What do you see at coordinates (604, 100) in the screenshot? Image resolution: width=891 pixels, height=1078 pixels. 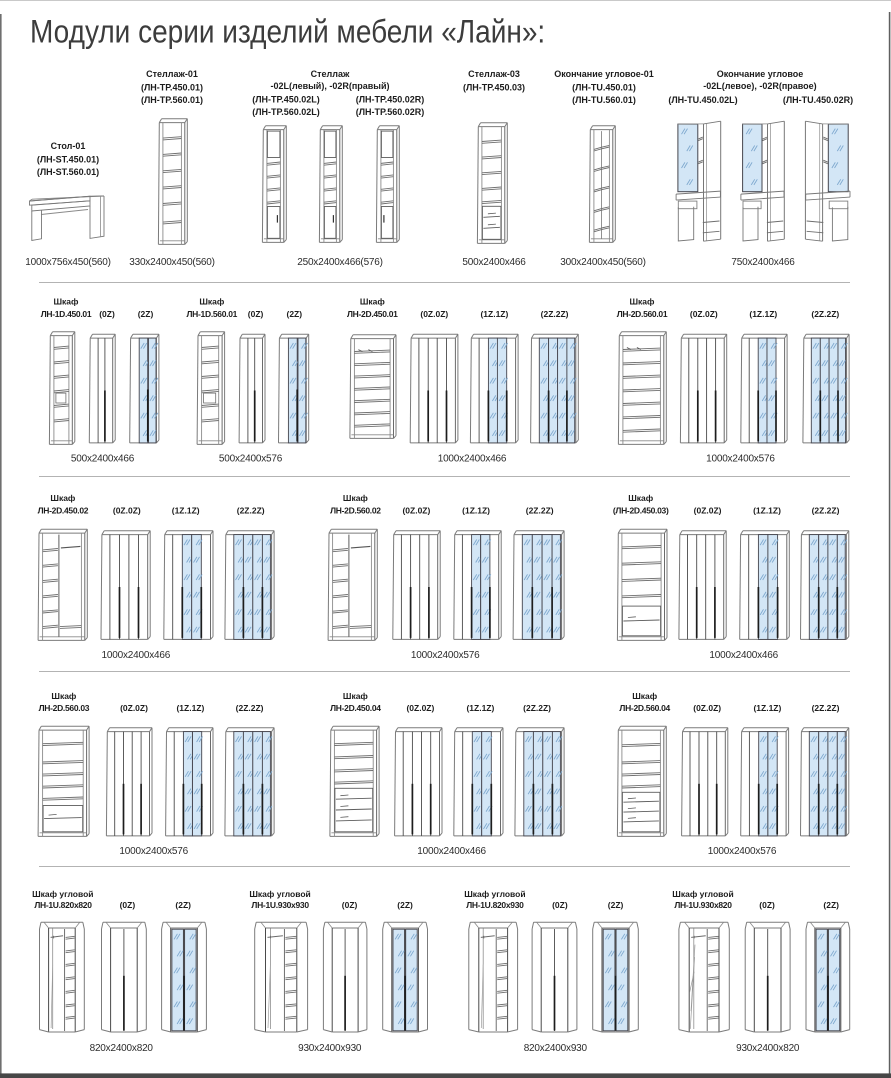 I see `svg-text: (ЛН-TU.560.01)` at bounding box center [604, 100].